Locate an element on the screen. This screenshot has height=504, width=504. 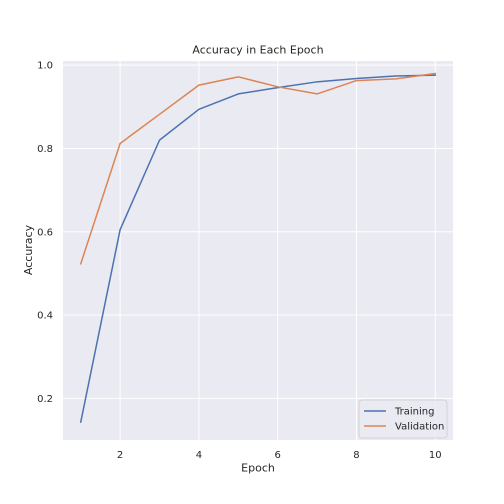
y-axis-ticks: 0.2 0.4 0.6 0.8 1.0 is located at coordinates (45, 233).